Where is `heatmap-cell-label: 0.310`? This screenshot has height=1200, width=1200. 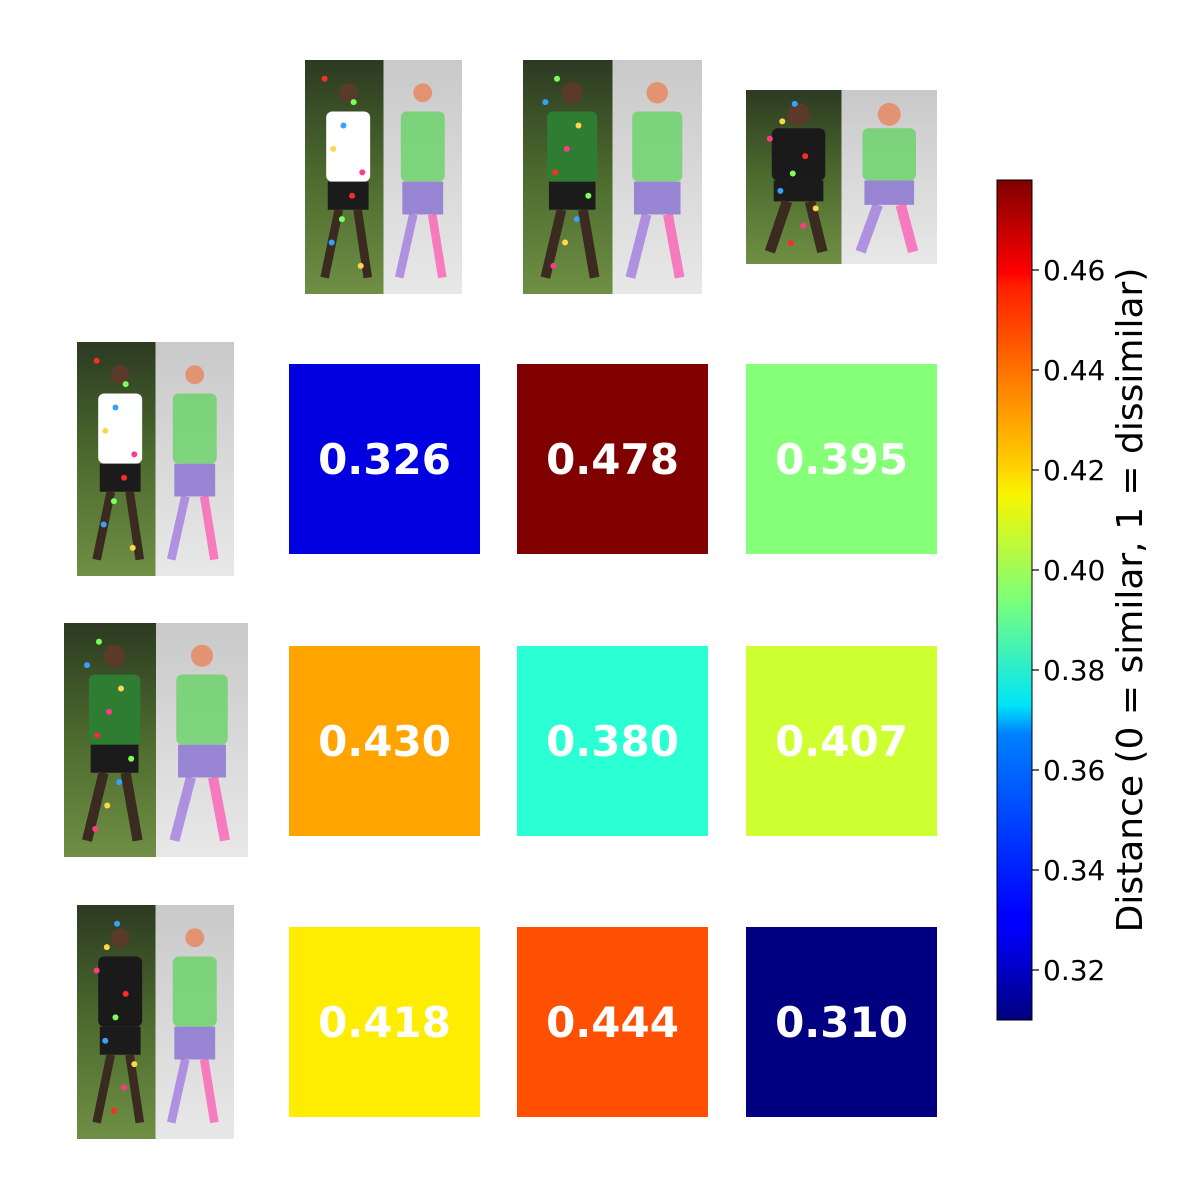 heatmap-cell-label: 0.310 is located at coordinates (841, 1022).